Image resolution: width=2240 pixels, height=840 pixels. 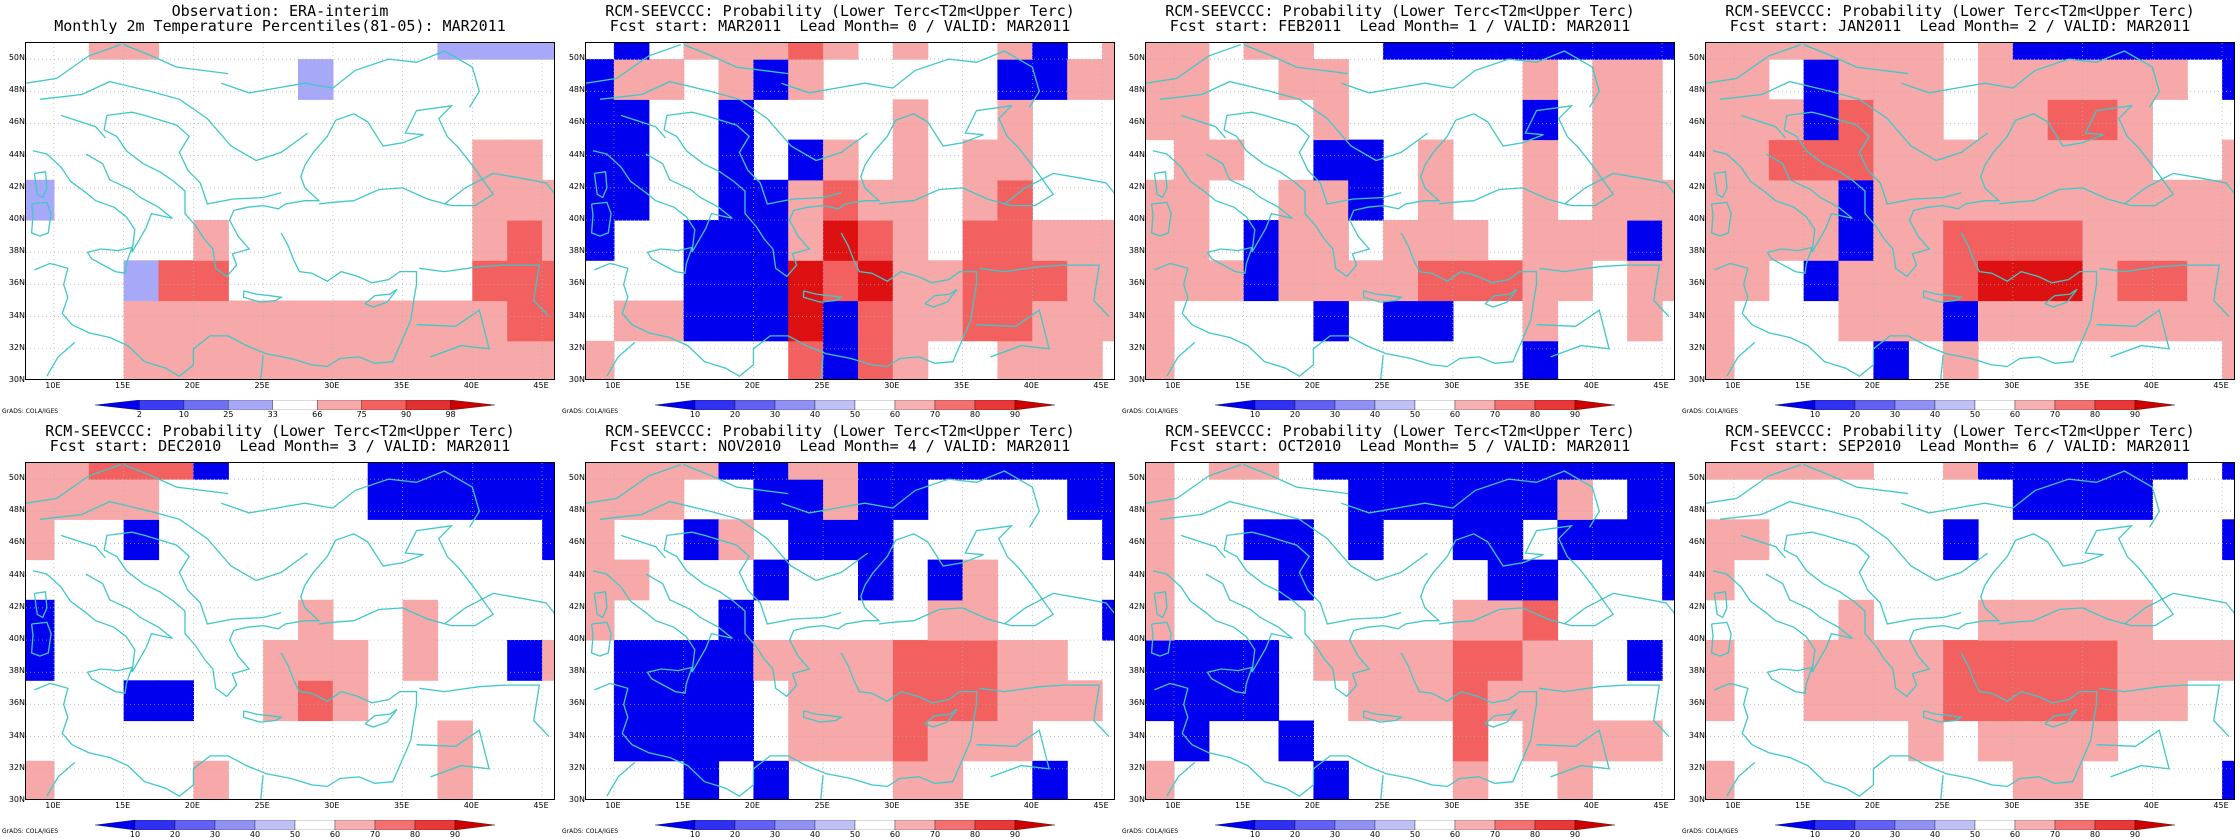 What do you see at coordinates (1942, 805) in the screenshot?
I see `lon-tick-label: 25E` at bounding box center [1942, 805].